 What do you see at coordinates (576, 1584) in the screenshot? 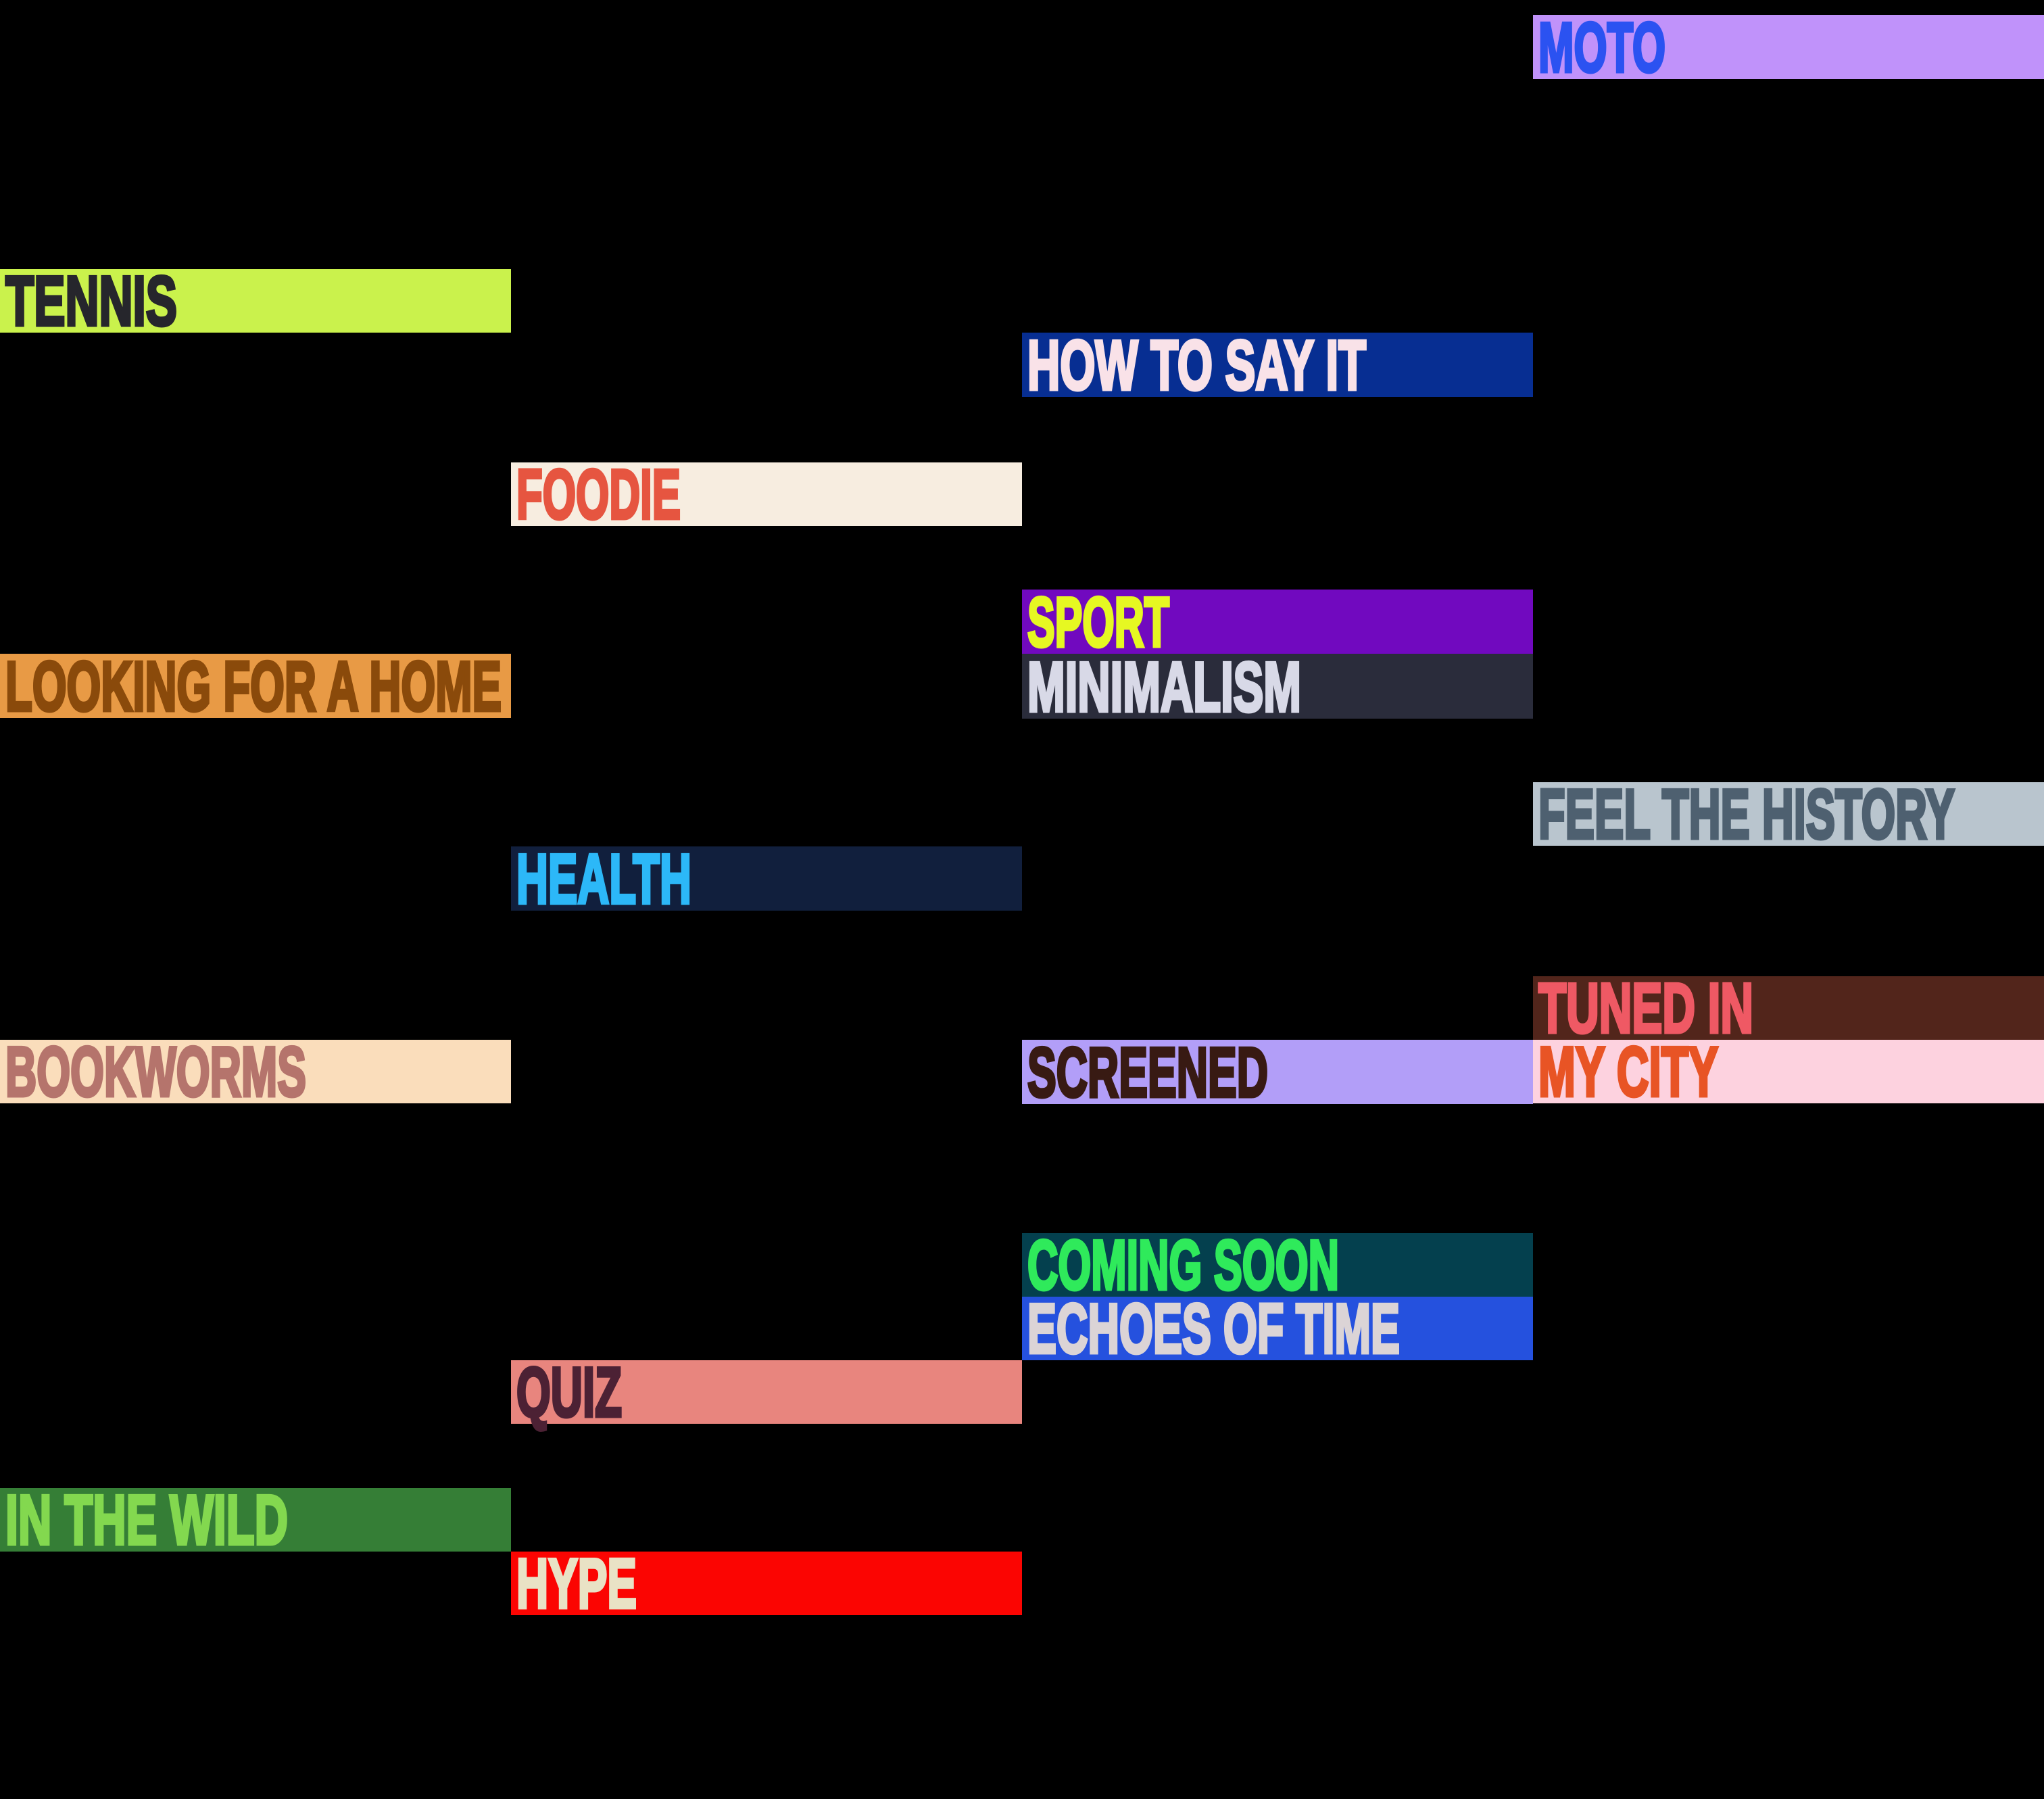
I see `svg-text: HYPE` at bounding box center [576, 1584].